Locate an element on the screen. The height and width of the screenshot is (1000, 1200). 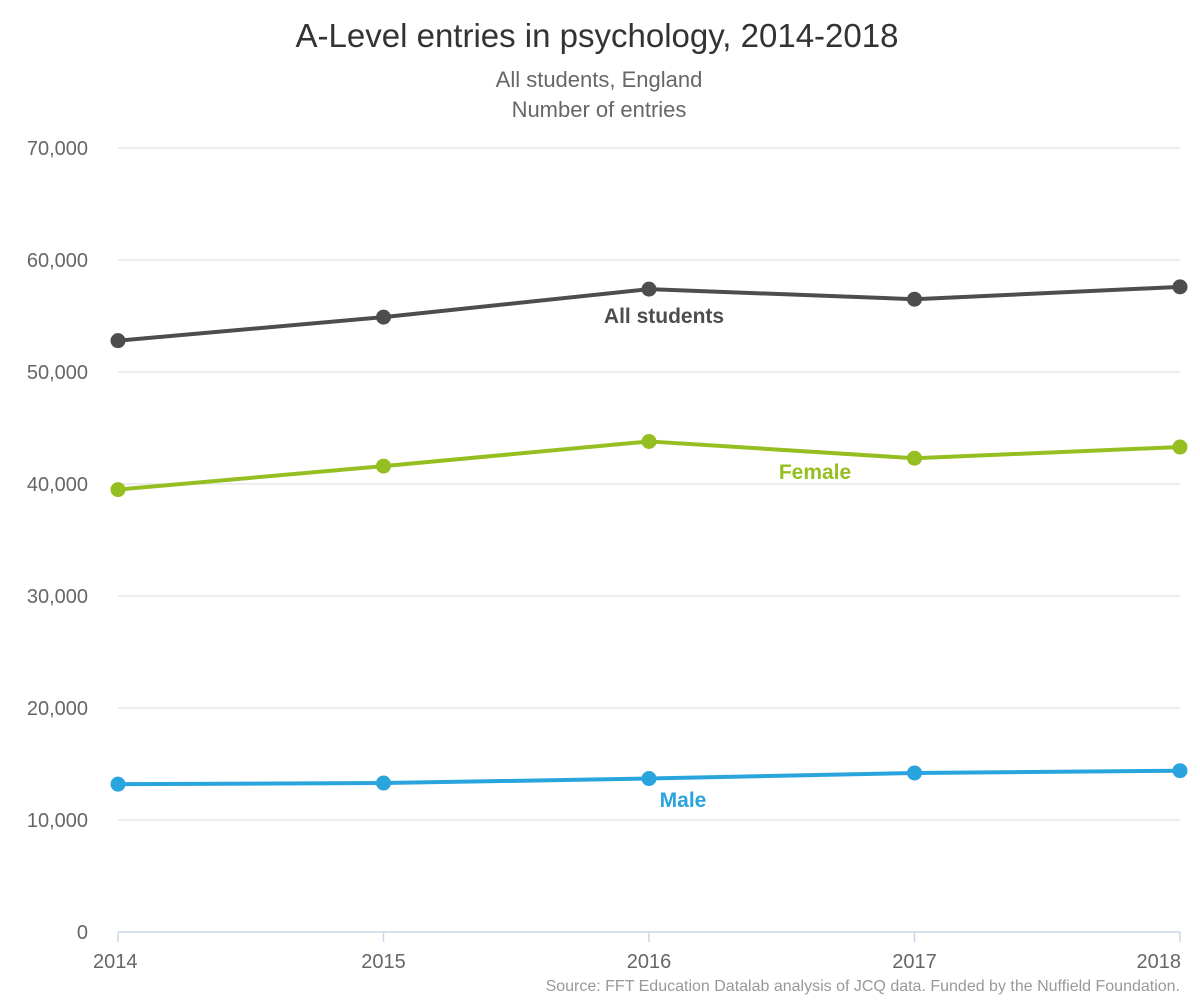
data-point-male-2014 is located at coordinates (118, 784).